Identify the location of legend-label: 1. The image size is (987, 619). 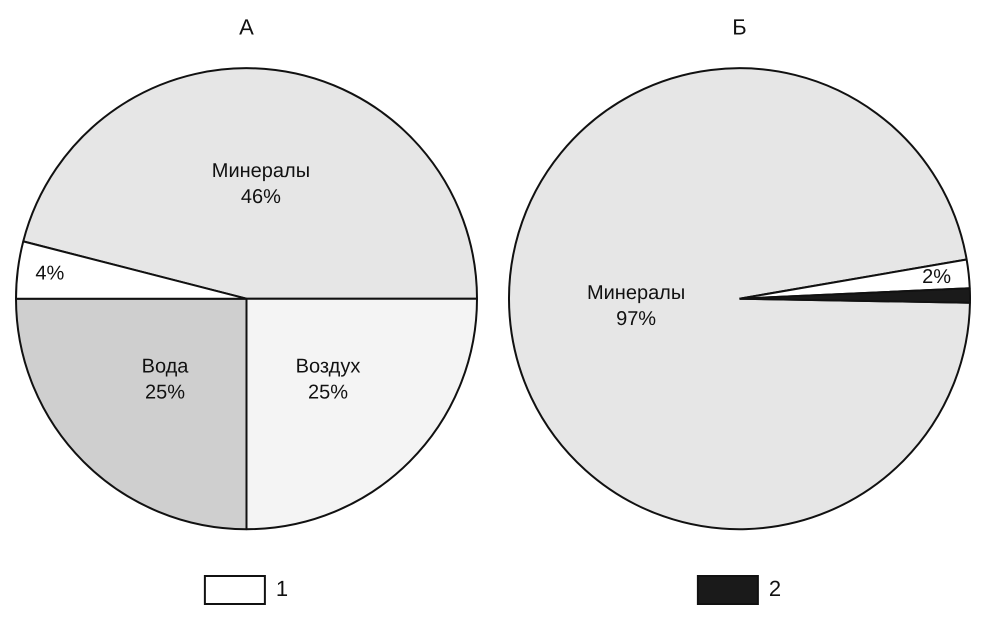
(282, 589).